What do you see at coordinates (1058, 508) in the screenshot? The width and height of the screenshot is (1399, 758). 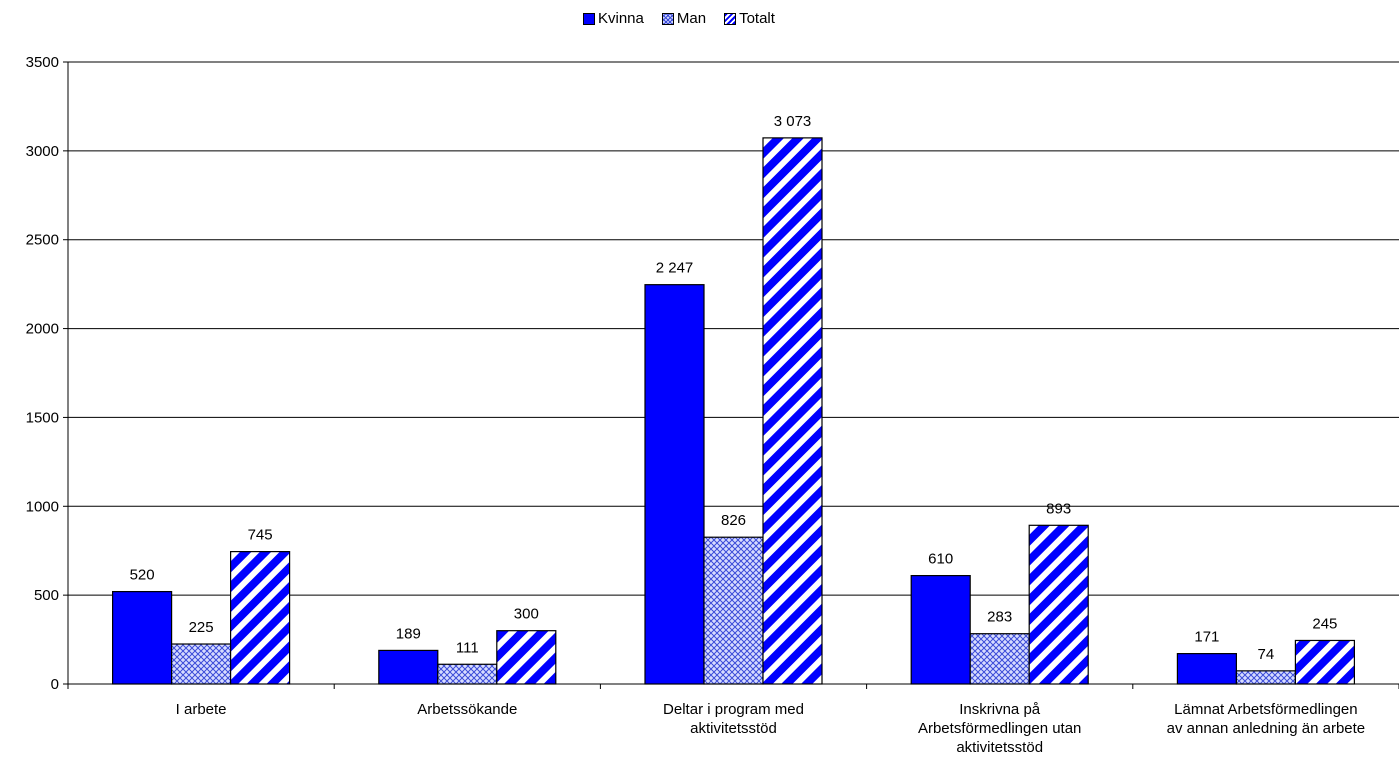 I see `data-label-totalt: 893` at bounding box center [1058, 508].